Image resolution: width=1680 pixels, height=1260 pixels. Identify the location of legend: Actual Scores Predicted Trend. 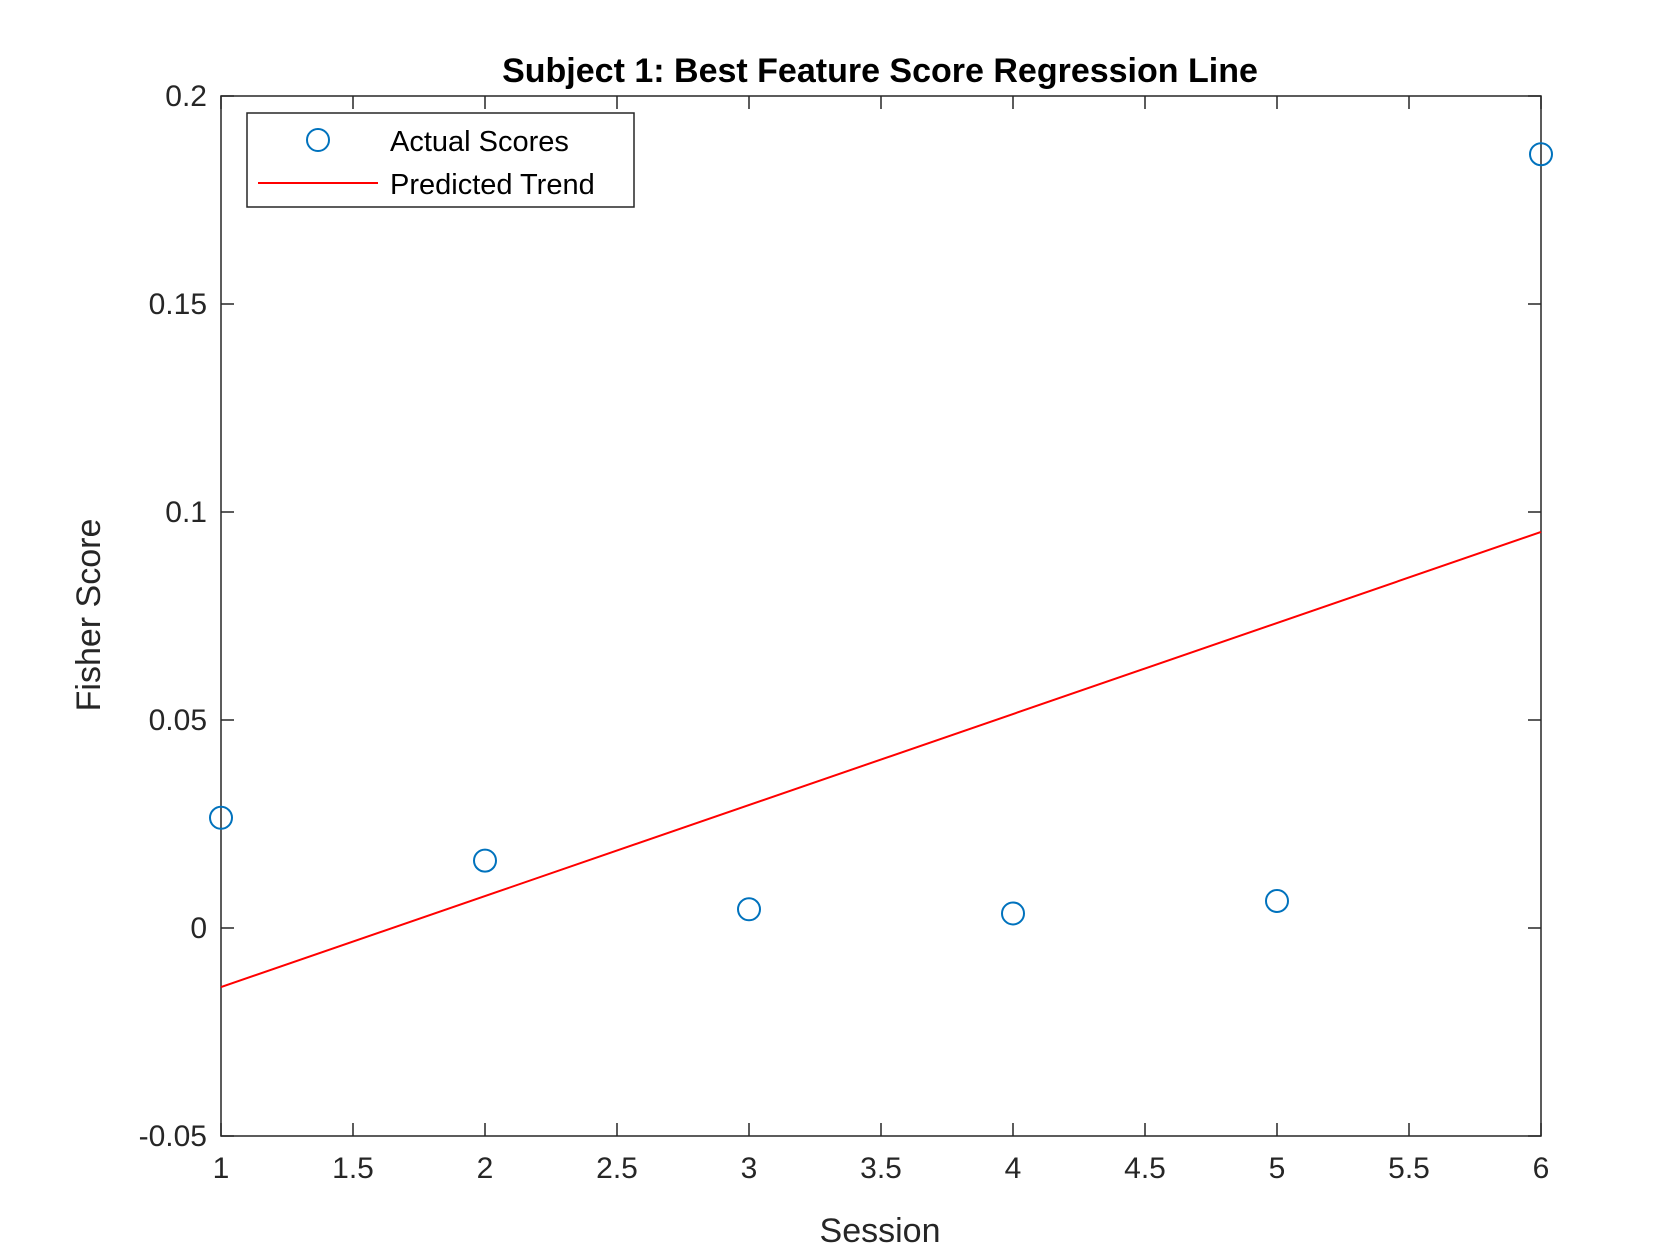
(440, 160).